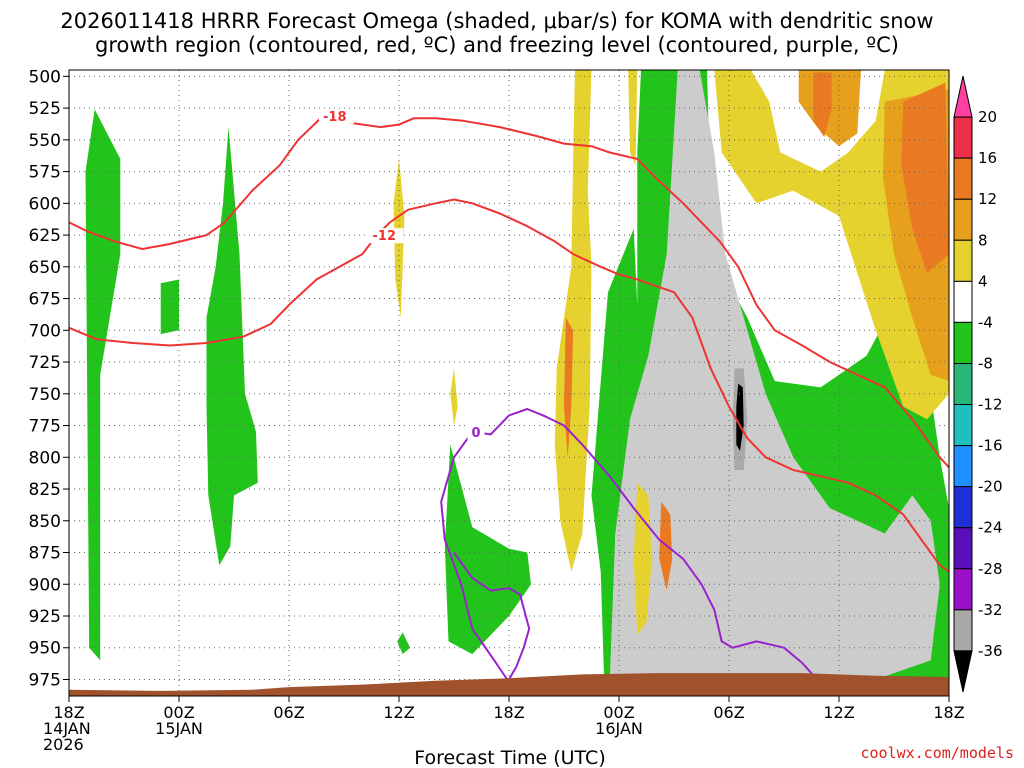  What do you see at coordinates (990, 487) in the screenshot?
I see `colorbar-label-9: -20` at bounding box center [990, 487].